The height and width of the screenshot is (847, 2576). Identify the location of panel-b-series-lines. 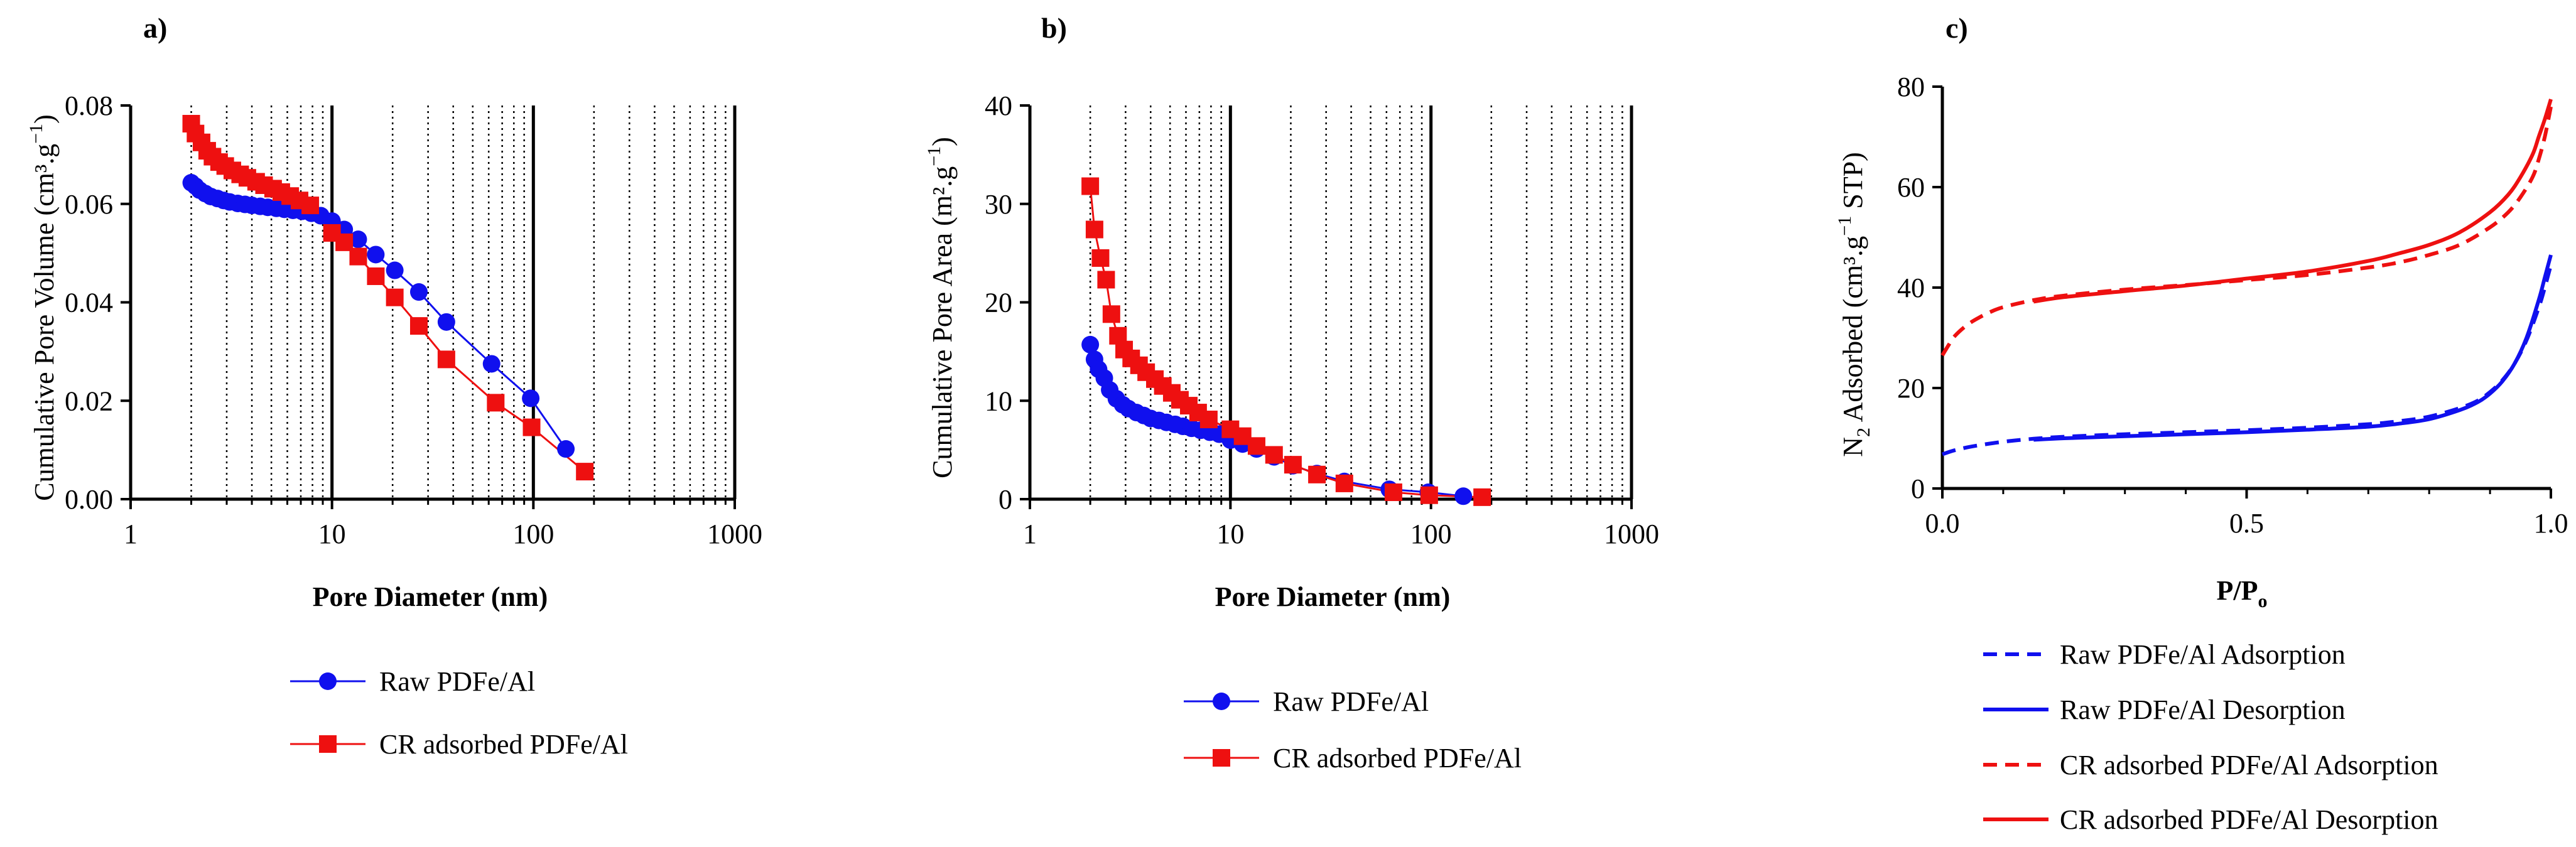
(1286, 343).